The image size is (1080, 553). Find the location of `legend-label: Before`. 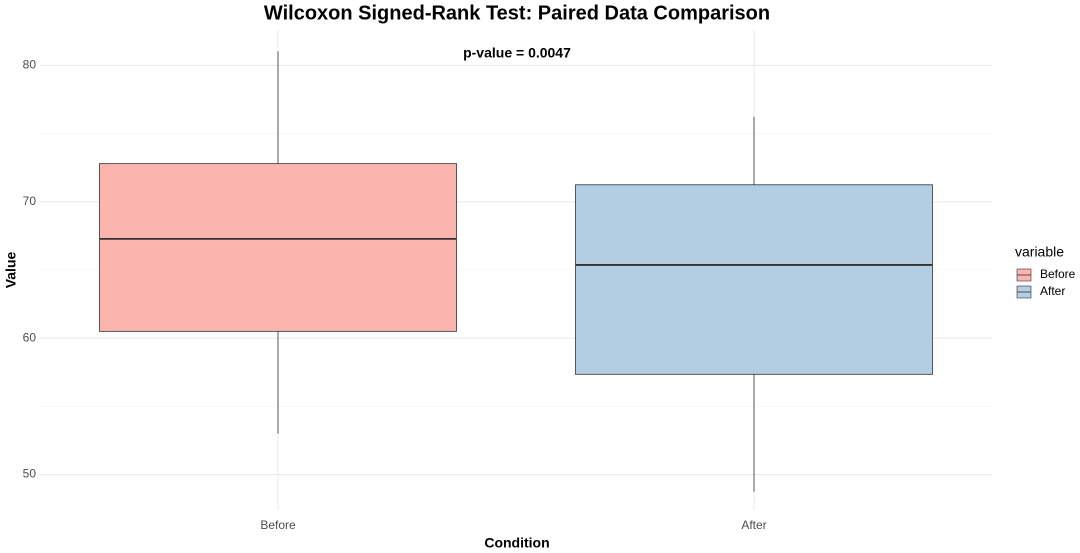

legend-label: Before is located at coordinates (1058, 274).